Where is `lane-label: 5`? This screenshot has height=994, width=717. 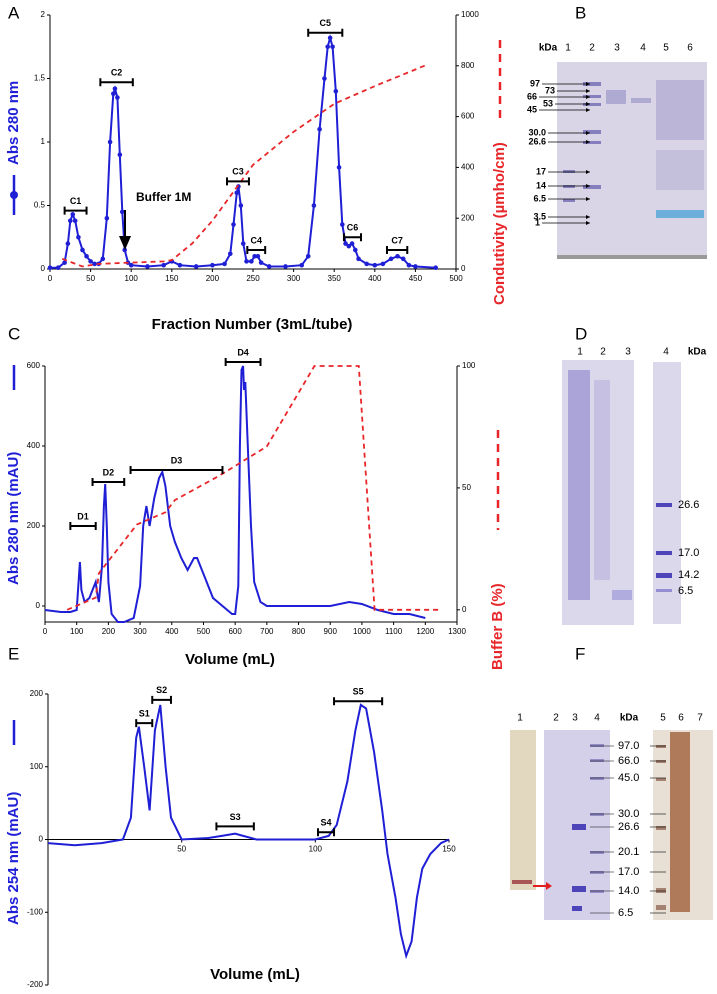
lane-label: 5 is located at coordinates (666, 48).